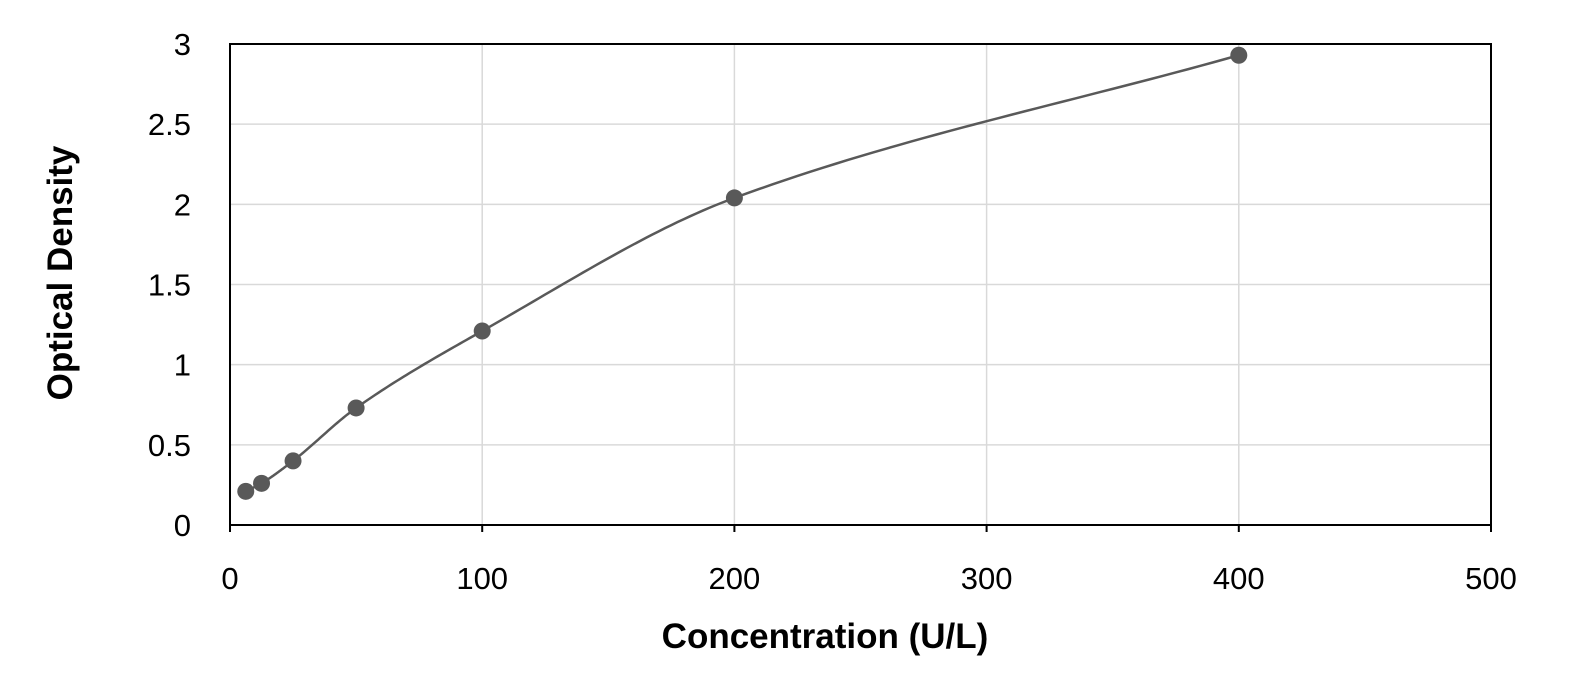  I want to click on x-tick-label: 300, so click(987, 578).